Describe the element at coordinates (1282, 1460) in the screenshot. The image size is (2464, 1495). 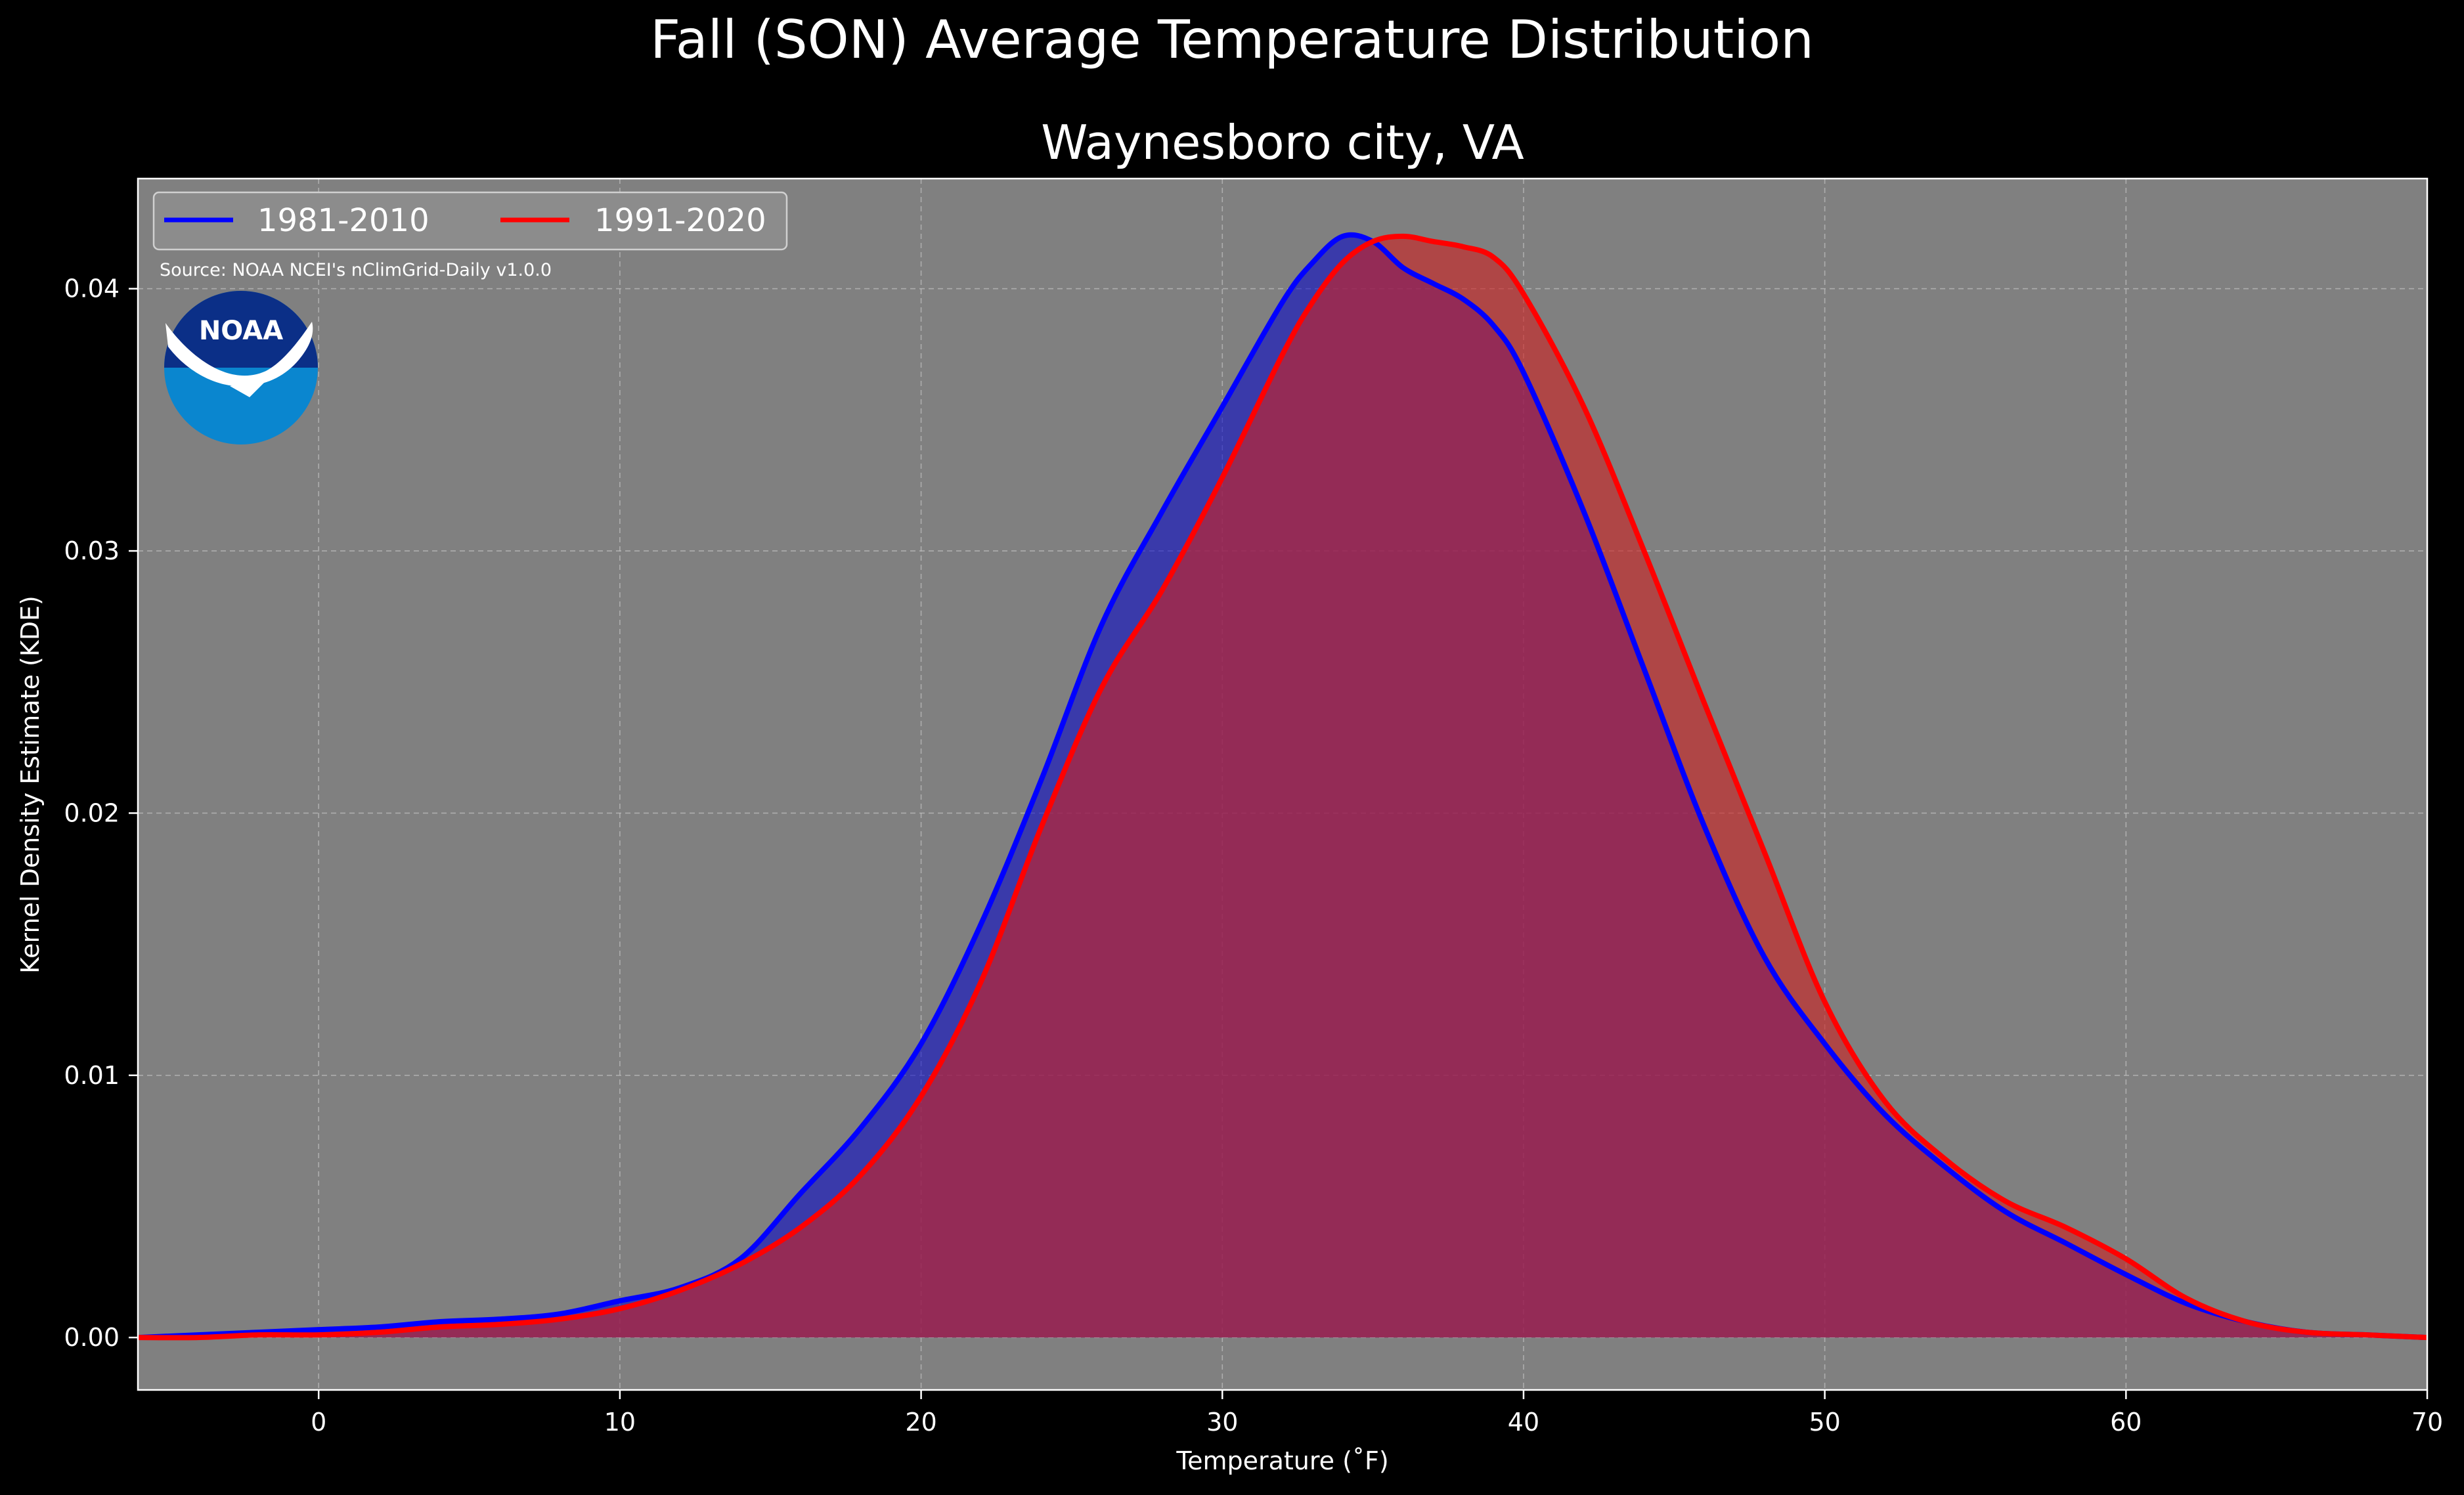
I see `x-axis-label: Temperature (˚F)` at that location.